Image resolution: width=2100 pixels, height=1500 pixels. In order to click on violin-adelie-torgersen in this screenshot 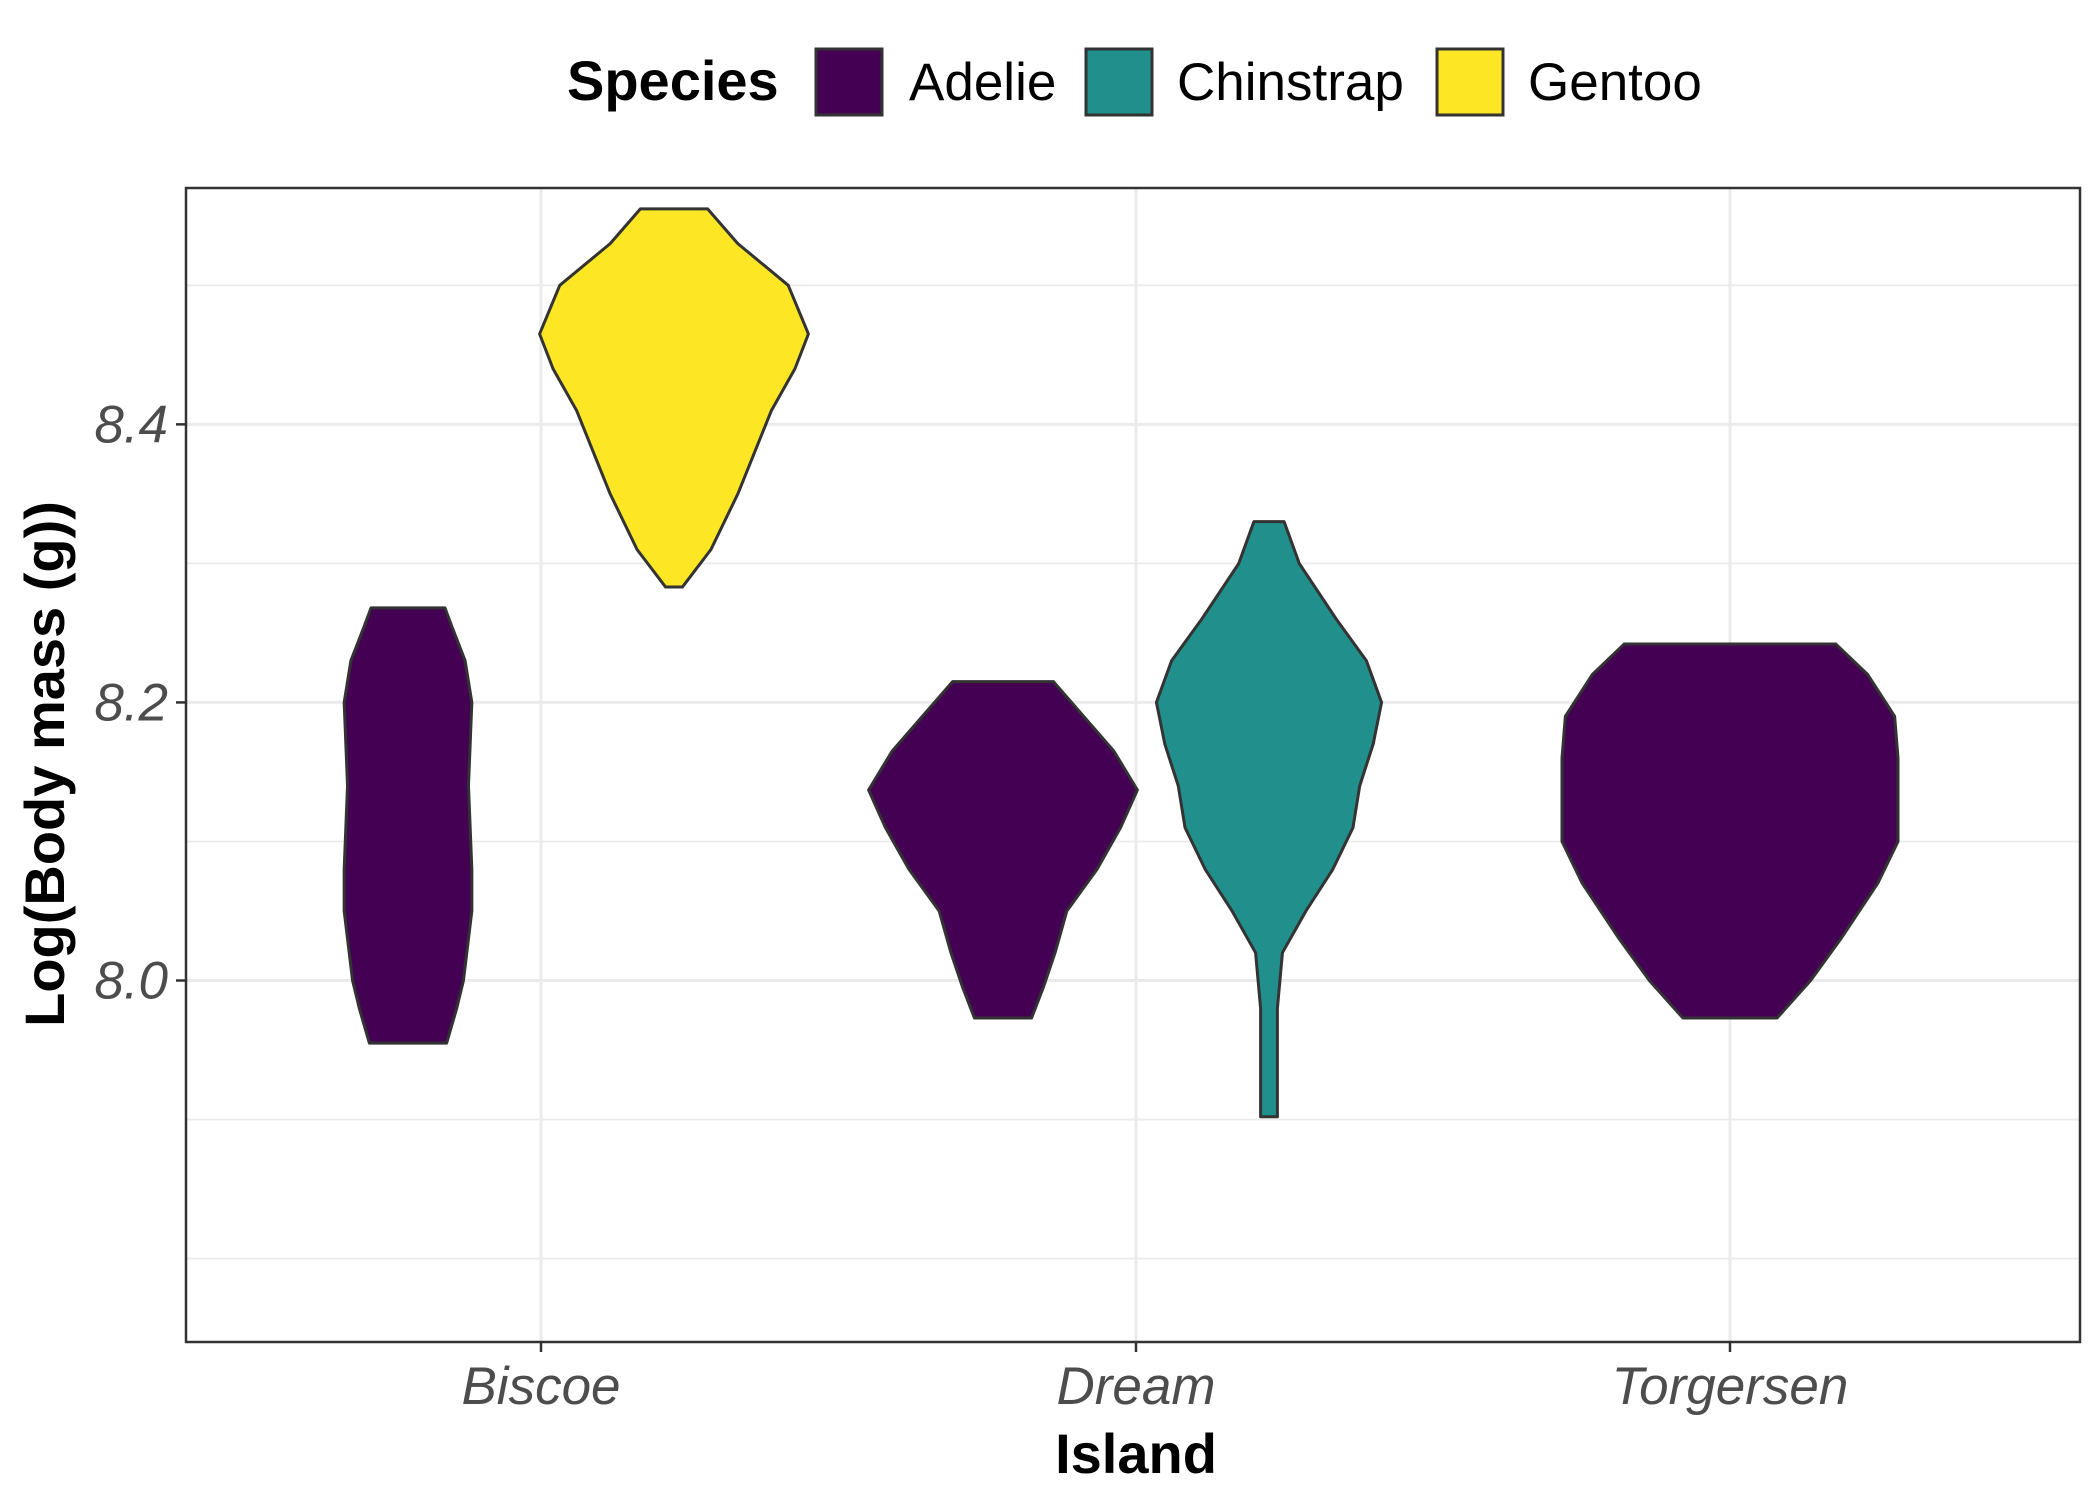, I will do `click(1730, 831)`.